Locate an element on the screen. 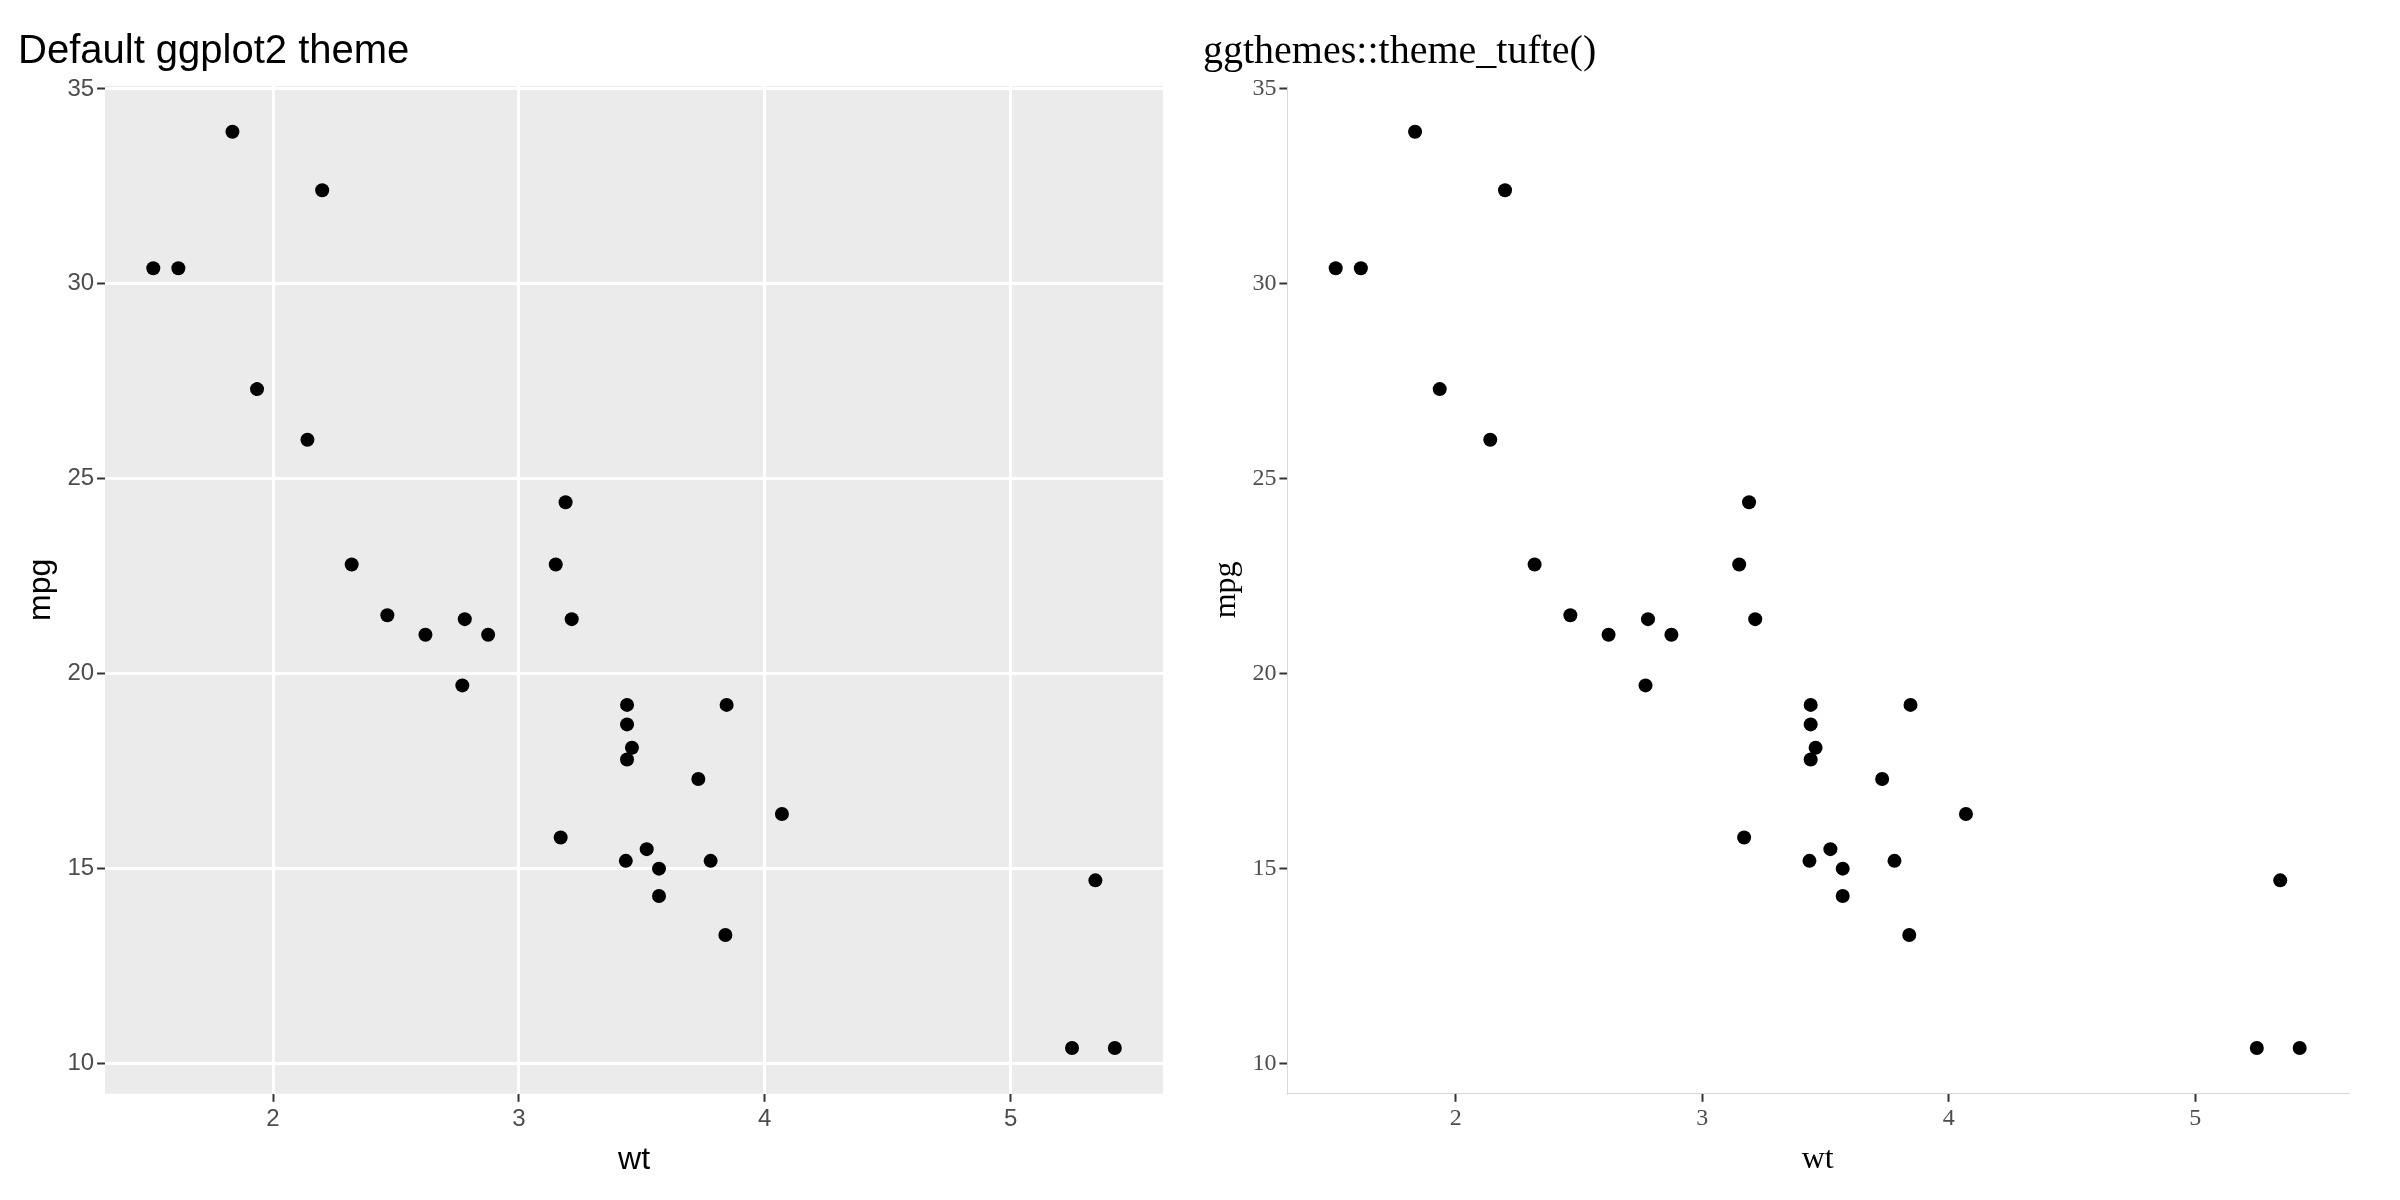 The height and width of the screenshot is (1200, 2400). chart-title: ggthemes::theme_tufte() is located at coordinates (1400, 49).